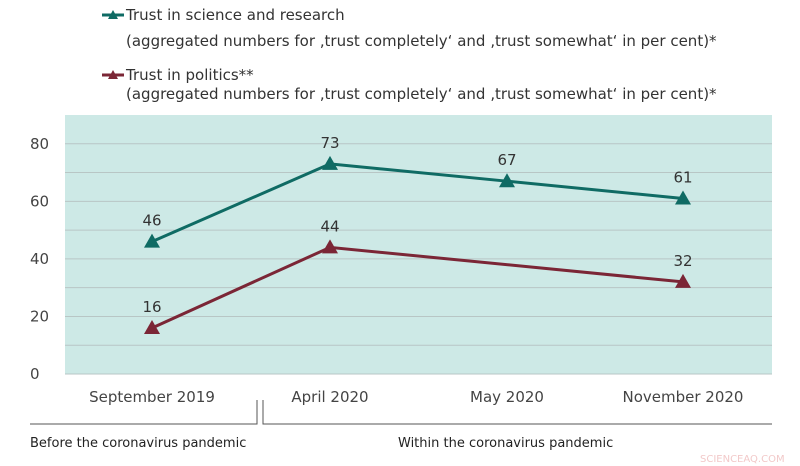 This screenshot has height=466, width=800. Describe the element at coordinates (329, 397) in the screenshot. I see `x-category-label: April 2020` at that location.